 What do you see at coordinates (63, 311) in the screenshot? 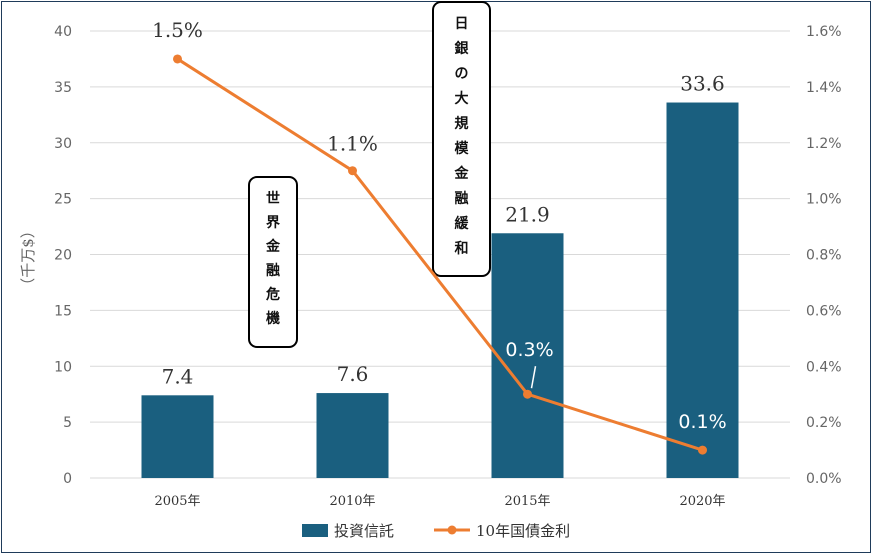
I see `y-tick-label: 15` at bounding box center [63, 311].